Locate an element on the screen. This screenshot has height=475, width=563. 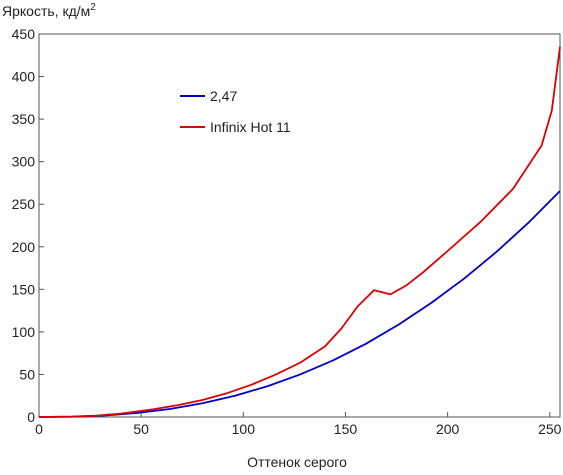
x-axis-label: Оттенок серого is located at coordinates (297, 462).